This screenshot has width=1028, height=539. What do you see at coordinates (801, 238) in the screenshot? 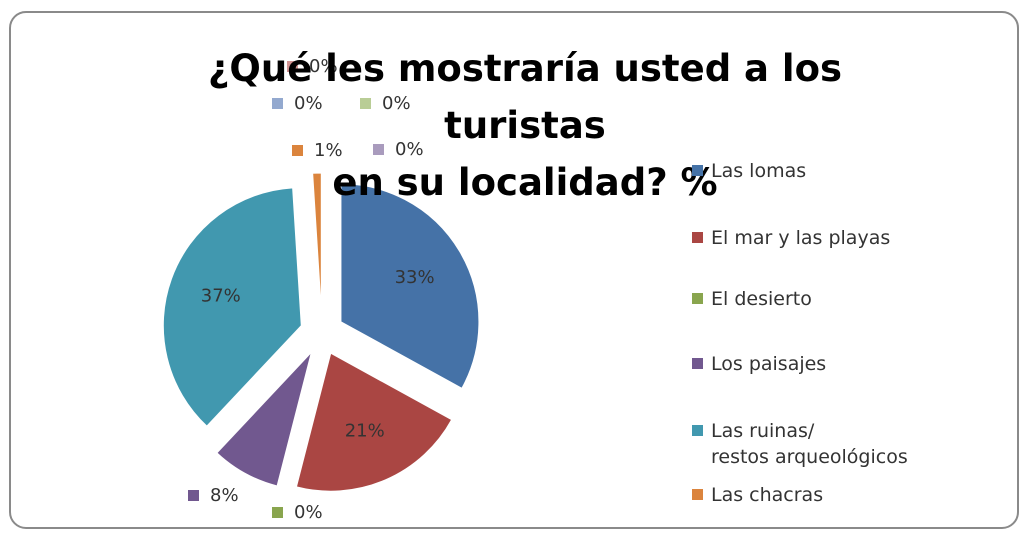
I see `legend-label: El mar y las playas` at bounding box center [801, 238].